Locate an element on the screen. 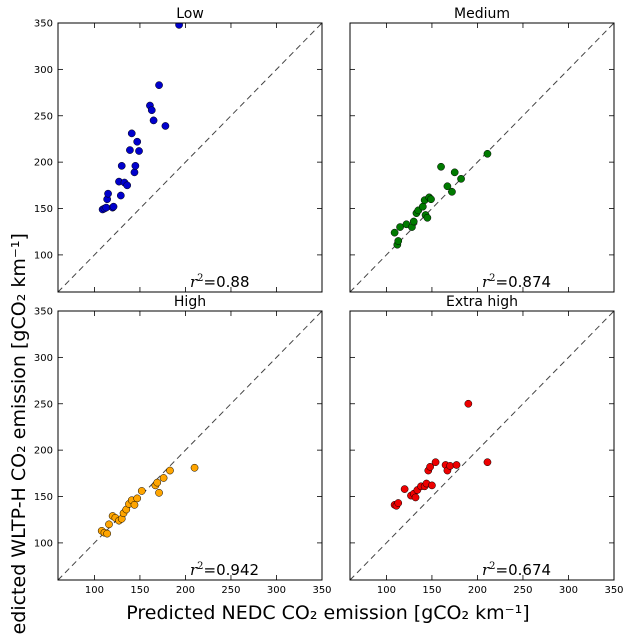 The height and width of the screenshot is (634, 632). r-squared-label: r2=0.874 is located at coordinates (516, 282).